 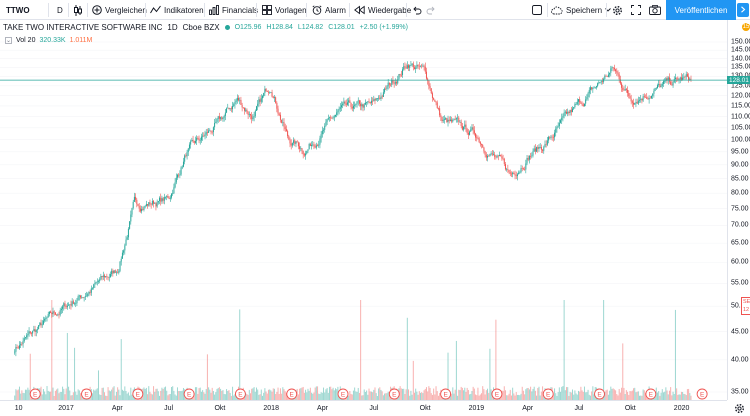 What do you see at coordinates (177, 10) in the screenshot?
I see `indicators-button: Indikatoren` at bounding box center [177, 10].